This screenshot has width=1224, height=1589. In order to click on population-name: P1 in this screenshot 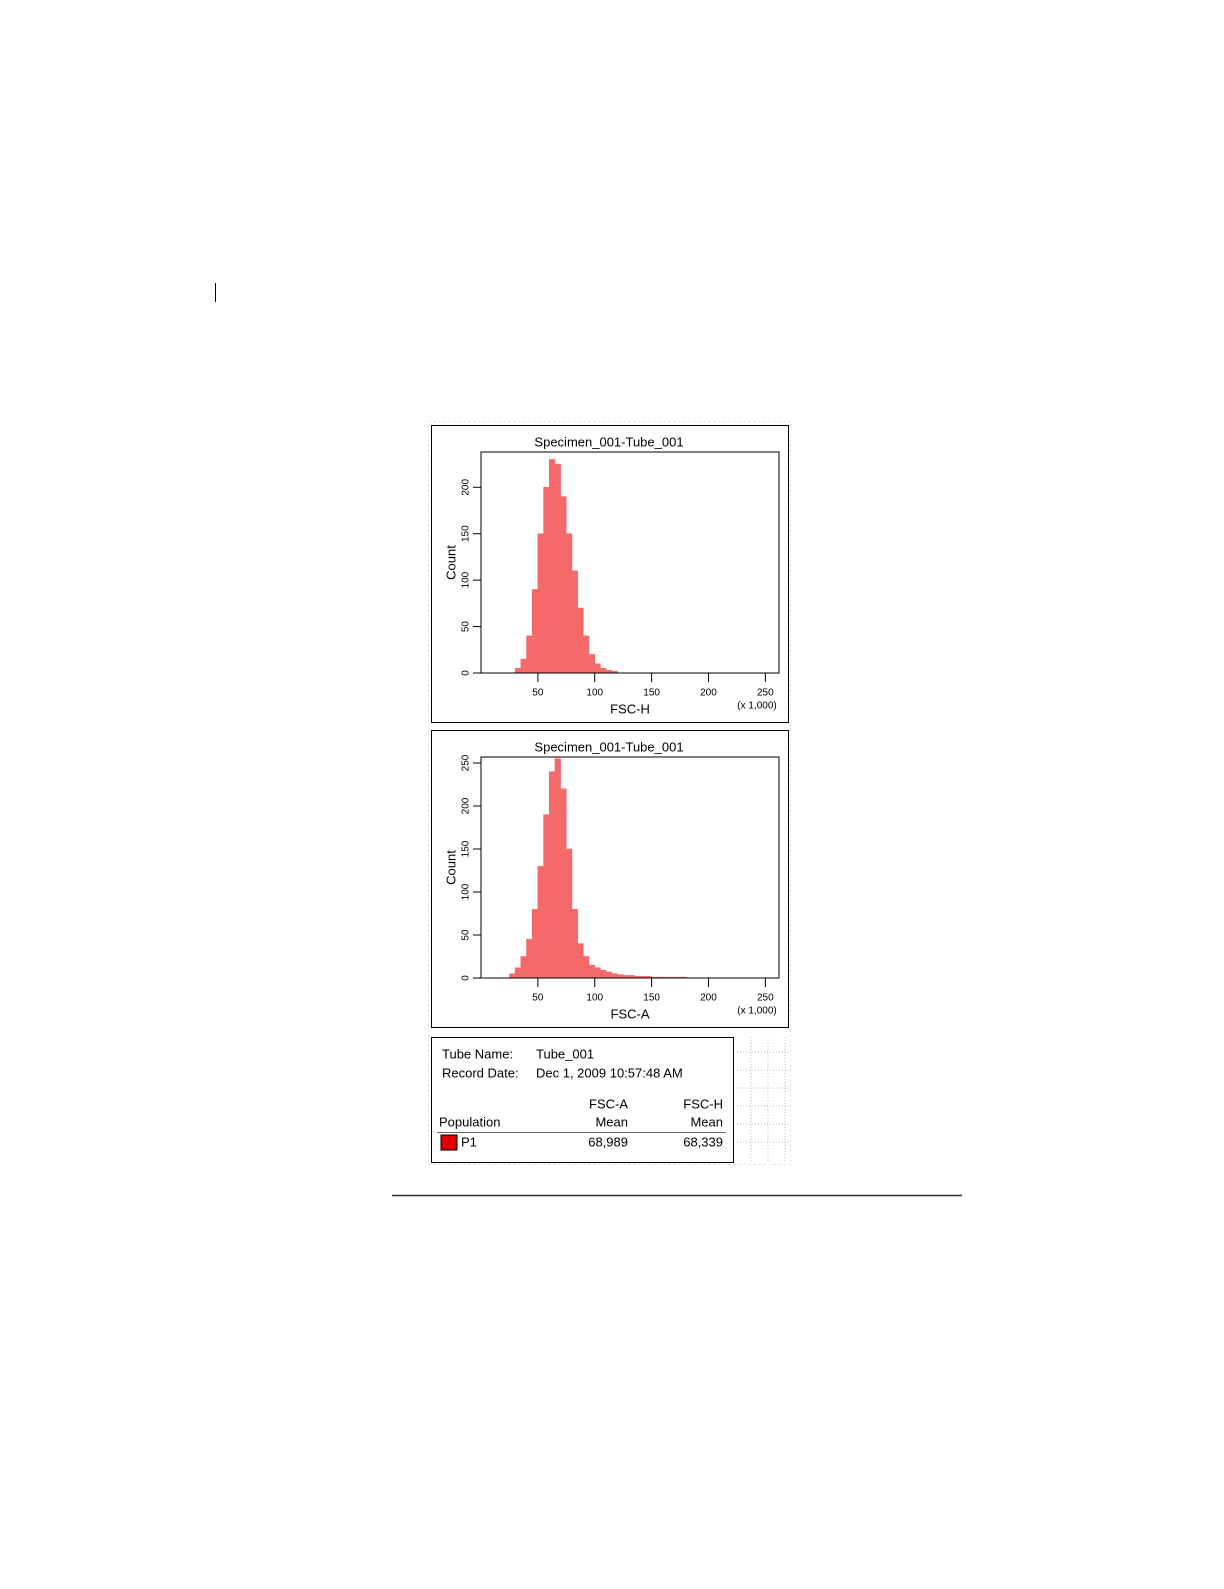, I will do `click(469, 1141)`.